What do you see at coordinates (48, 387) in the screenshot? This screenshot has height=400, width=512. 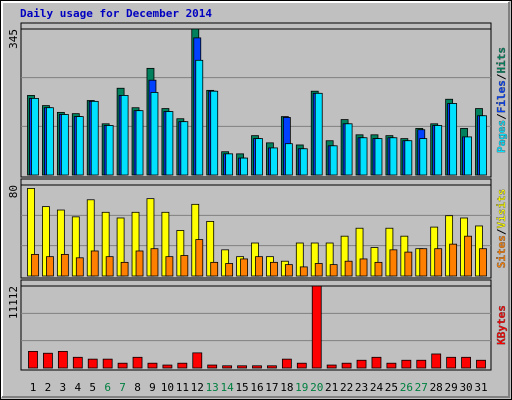 I see `x-tick-label: 2` at bounding box center [48, 387].